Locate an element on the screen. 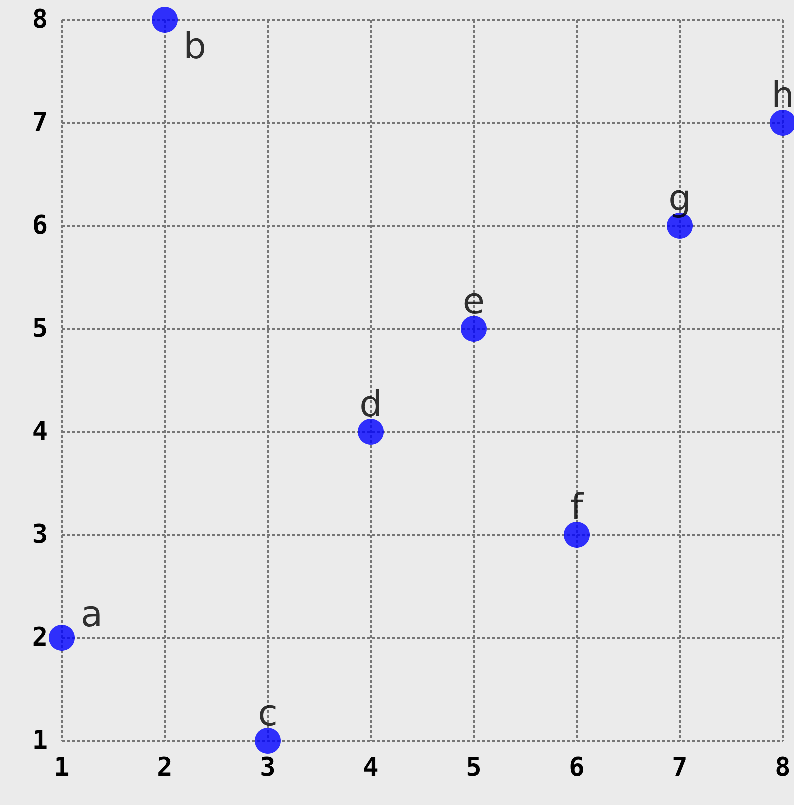 The width and height of the screenshot is (794, 805). x-tick-label: 8 is located at coordinates (783, 768).